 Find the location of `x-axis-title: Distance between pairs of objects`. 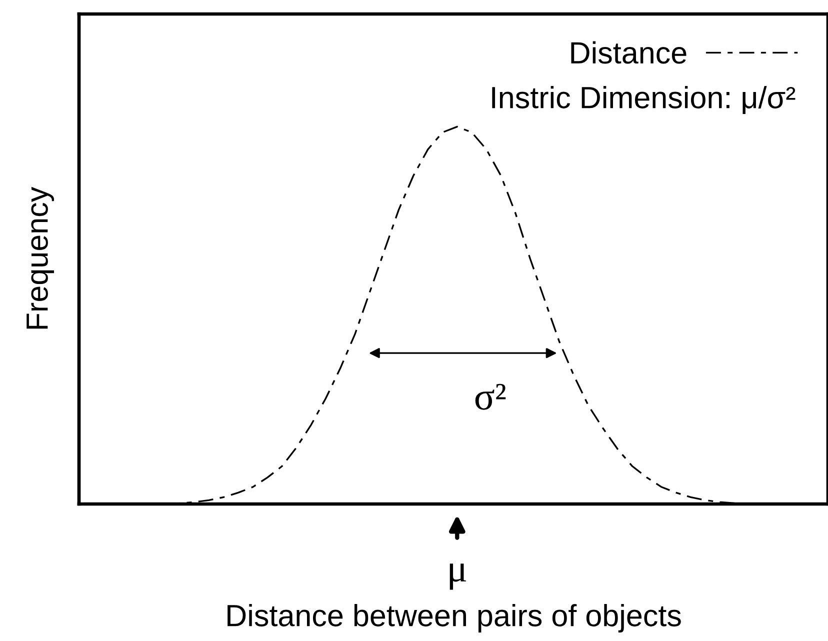

x-axis-title: Distance between pairs of objects is located at coordinates (454, 618).